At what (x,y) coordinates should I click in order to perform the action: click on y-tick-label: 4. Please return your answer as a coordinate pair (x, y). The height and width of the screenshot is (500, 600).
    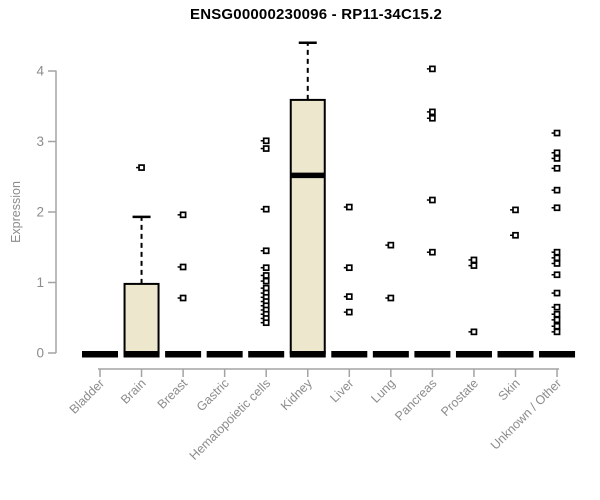
    Looking at the image, I should click on (40, 71).